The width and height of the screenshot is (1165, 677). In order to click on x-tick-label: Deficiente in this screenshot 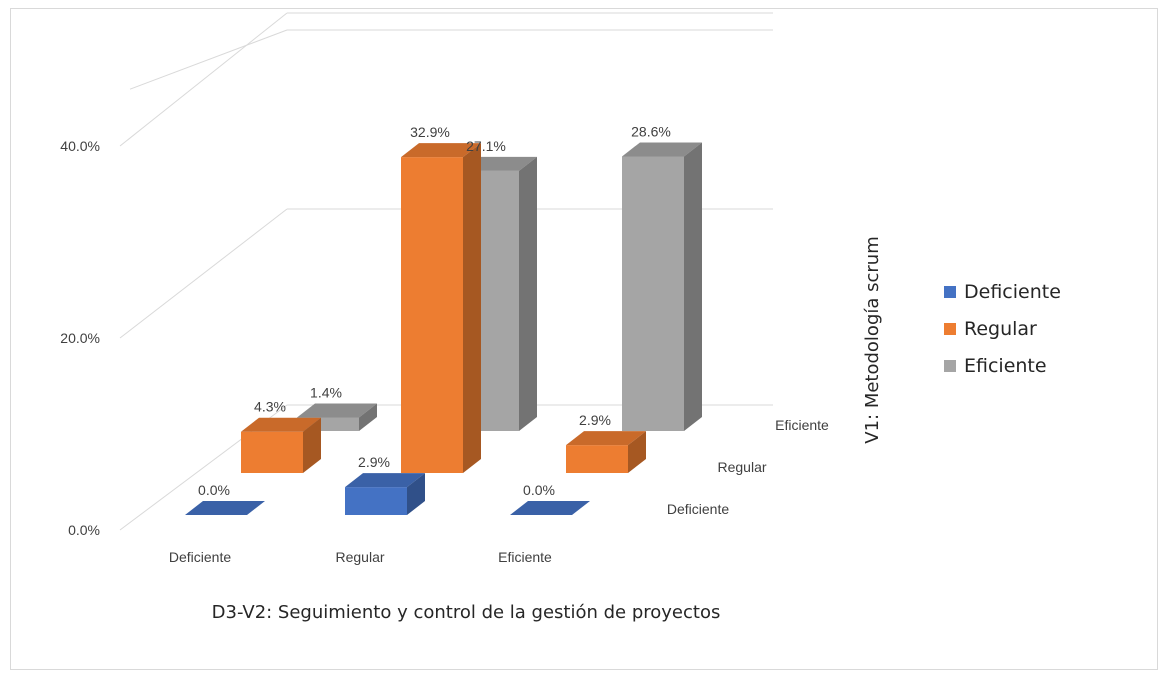, I will do `click(200, 557)`.